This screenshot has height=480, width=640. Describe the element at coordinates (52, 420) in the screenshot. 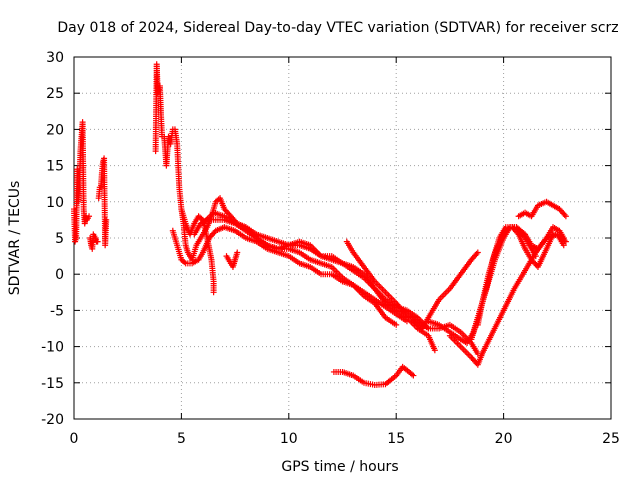

I see `y-tick-label: -20` at that location.